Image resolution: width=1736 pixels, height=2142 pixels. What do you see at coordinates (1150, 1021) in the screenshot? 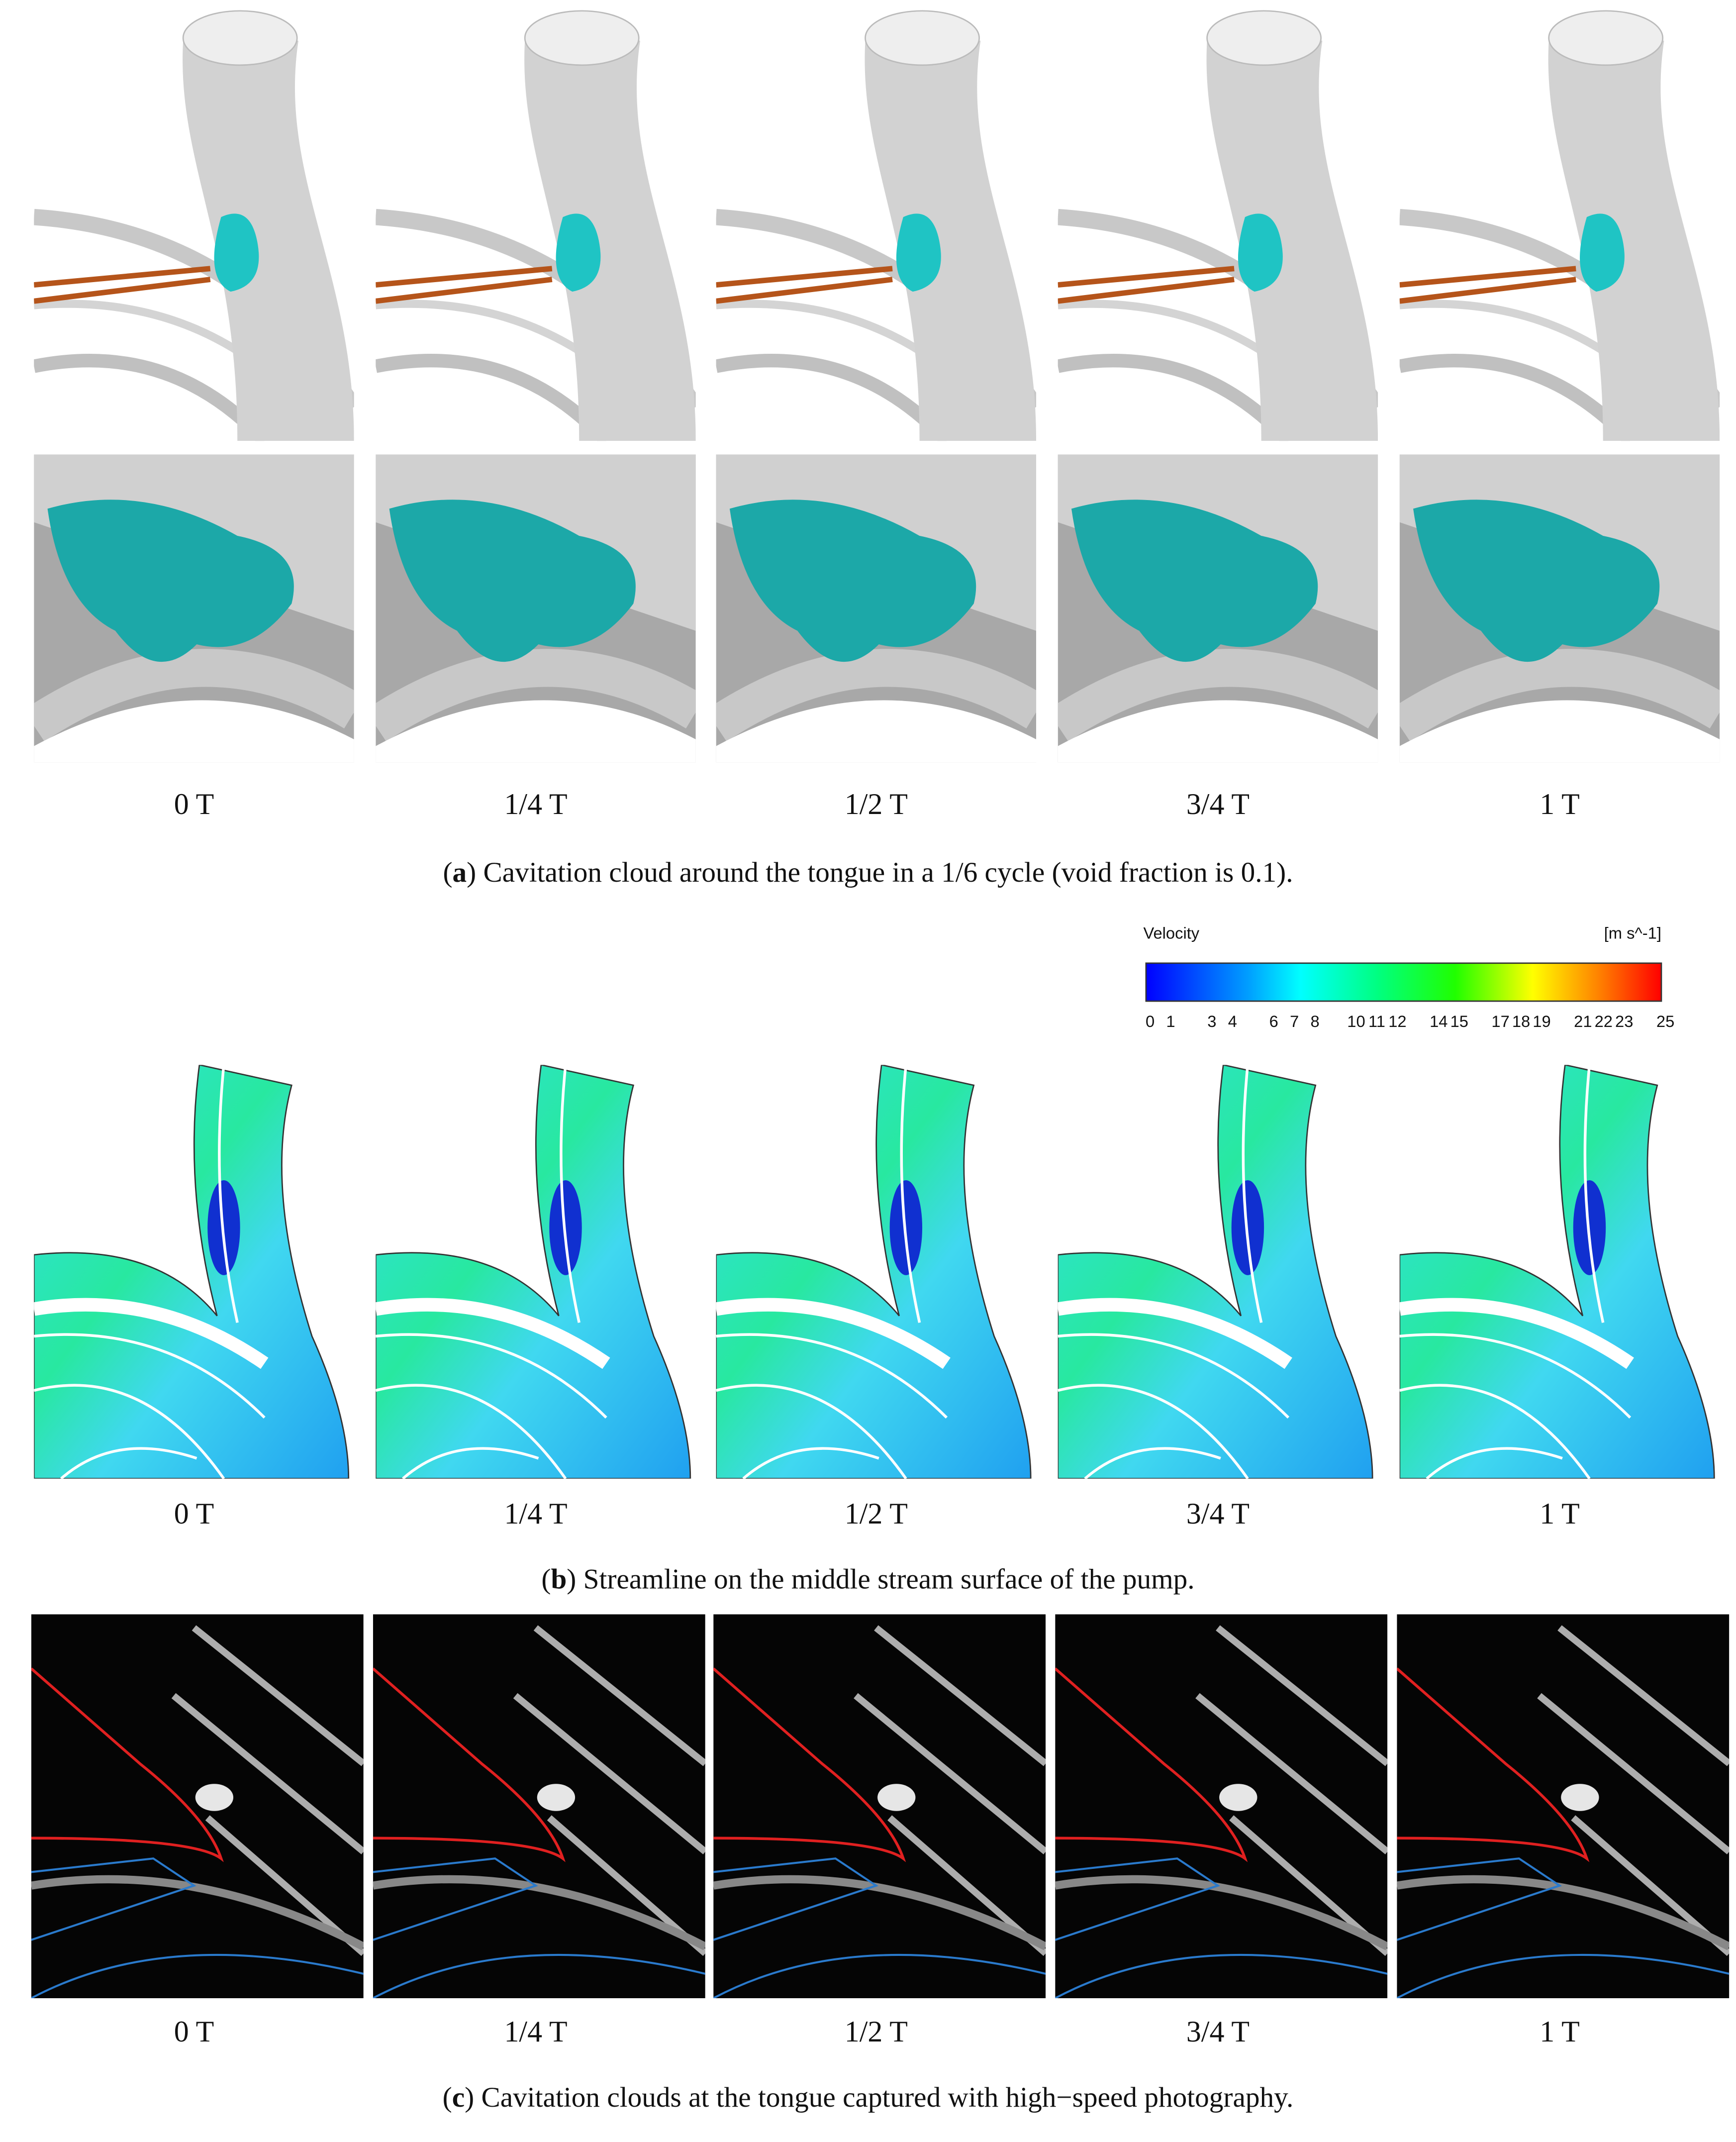
I see `colorbar-tick-label: 0` at bounding box center [1150, 1021].